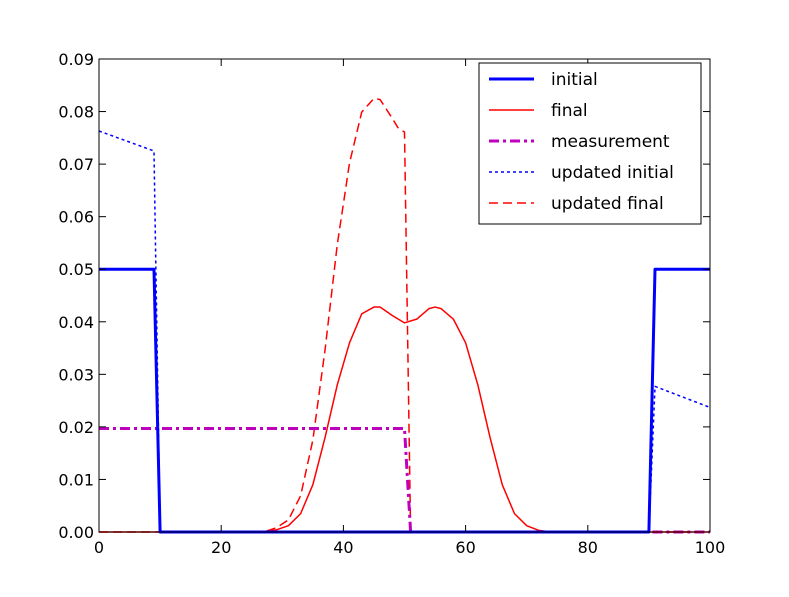 This screenshot has height=597, width=789. I want to click on x-tick-label: 80, so click(588, 547).